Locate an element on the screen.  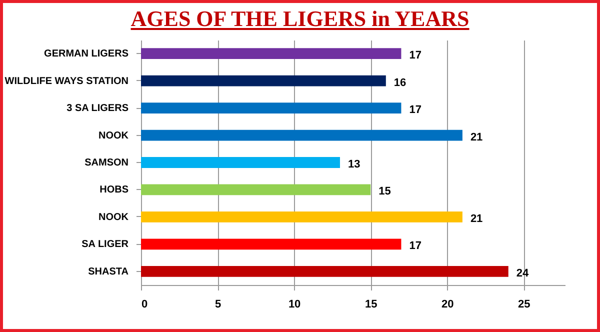
data-label: 24 is located at coordinates (523, 273).